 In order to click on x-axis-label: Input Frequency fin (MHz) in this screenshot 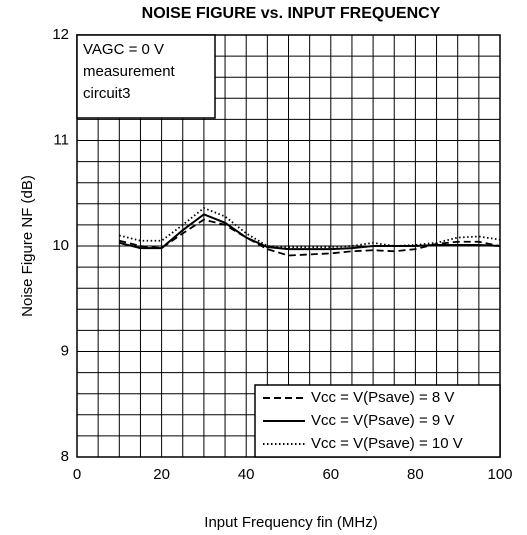, I will do `click(290, 522)`.